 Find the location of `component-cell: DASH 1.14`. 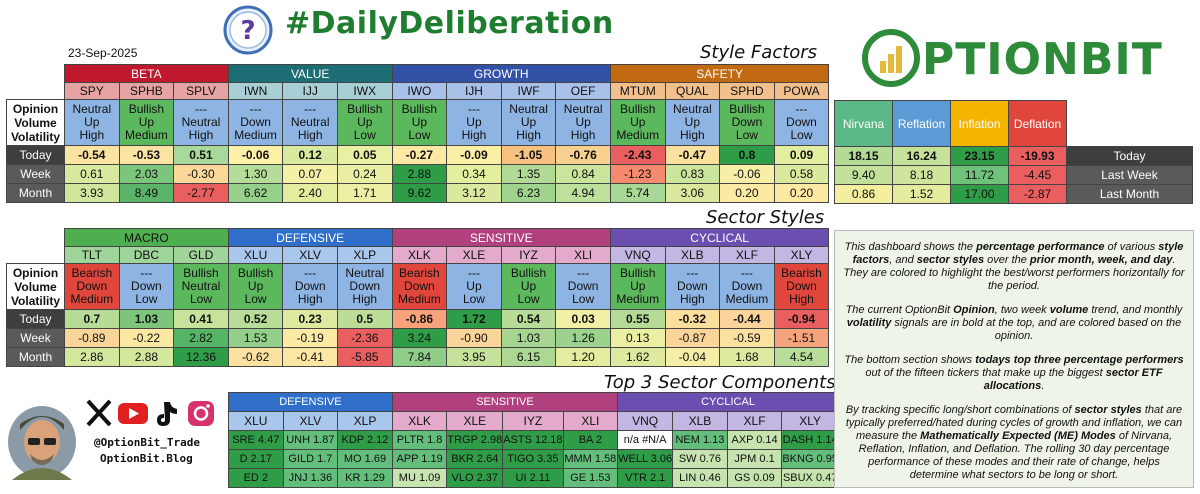

component-cell: DASH 1.14 is located at coordinates (810, 440).